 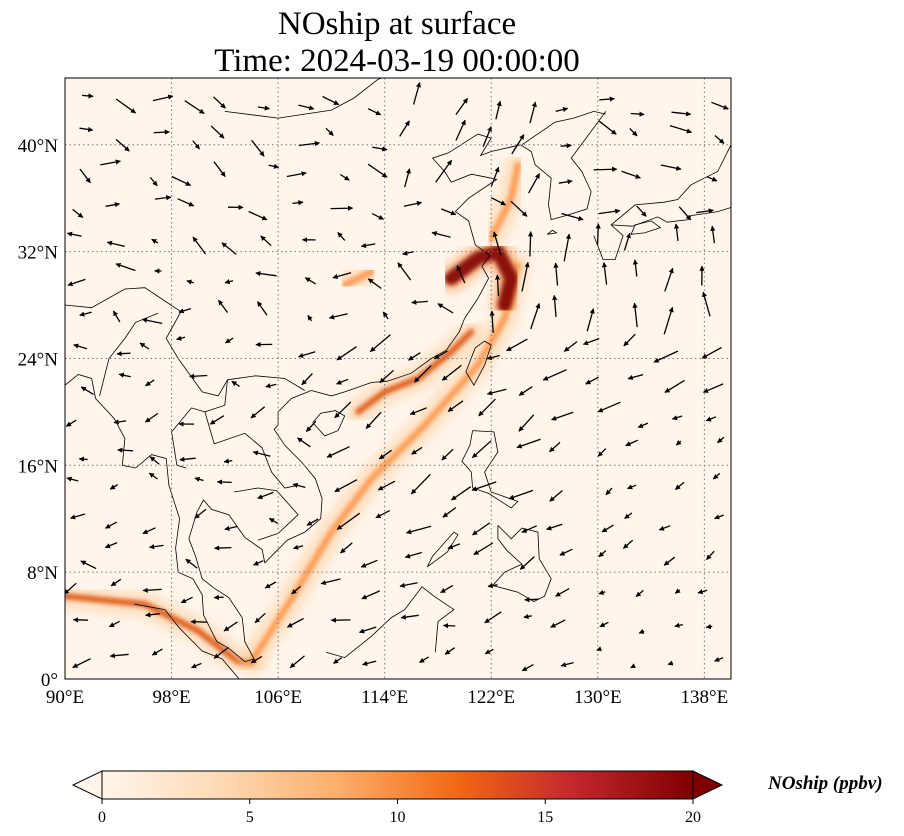 I want to click on lon-tick-label: 130°E, so click(x=598, y=697).